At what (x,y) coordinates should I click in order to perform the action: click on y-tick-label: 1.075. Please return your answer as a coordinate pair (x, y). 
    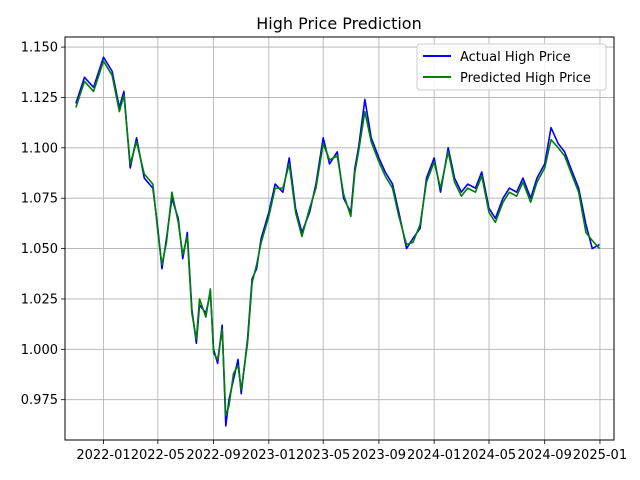
    Looking at the image, I should click on (39, 199).